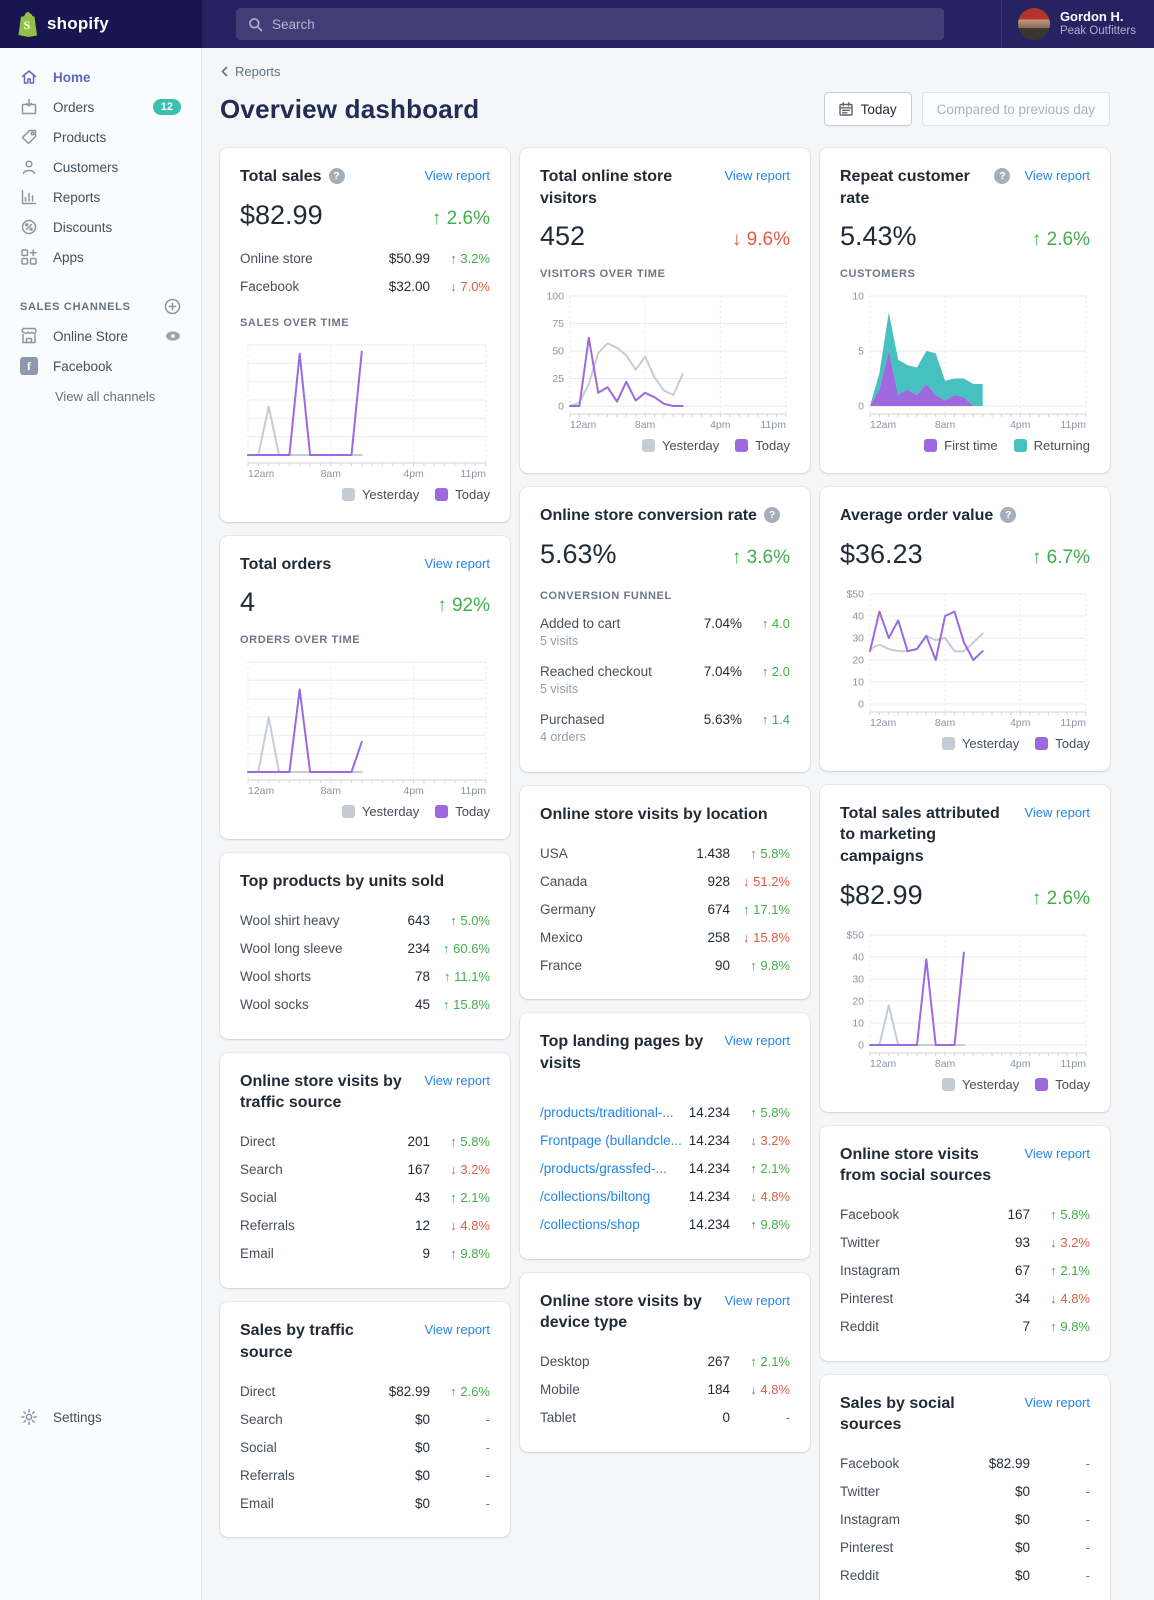 The height and width of the screenshot is (1600, 1154). What do you see at coordinates (29, 366) in the screenshot?
I see `facebook-icon: f` at bounding box center [29, 366].